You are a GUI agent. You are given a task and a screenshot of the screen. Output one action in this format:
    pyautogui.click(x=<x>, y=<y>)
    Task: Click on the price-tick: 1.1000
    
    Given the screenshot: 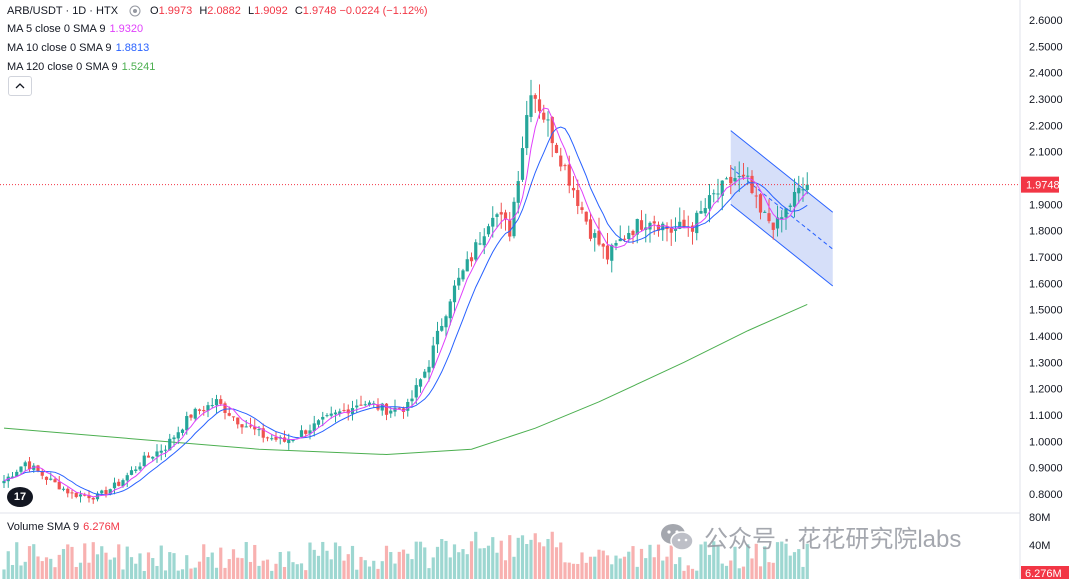 What is the action you would take?
    pyautogui.click(x=1046, y=416)
    